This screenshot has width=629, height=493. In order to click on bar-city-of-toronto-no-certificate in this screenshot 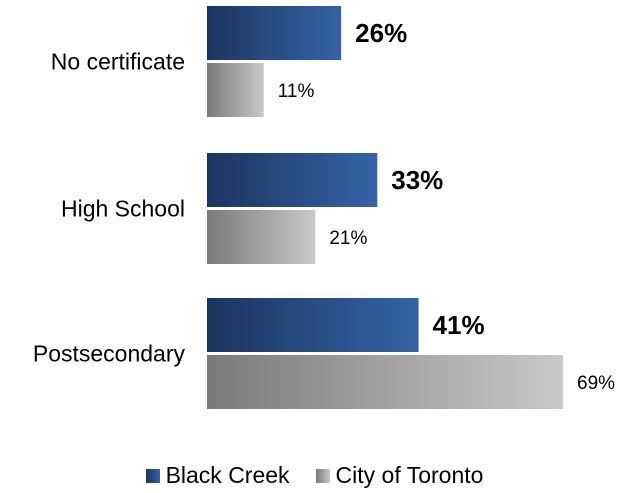, I will do `click(235, 90)`.